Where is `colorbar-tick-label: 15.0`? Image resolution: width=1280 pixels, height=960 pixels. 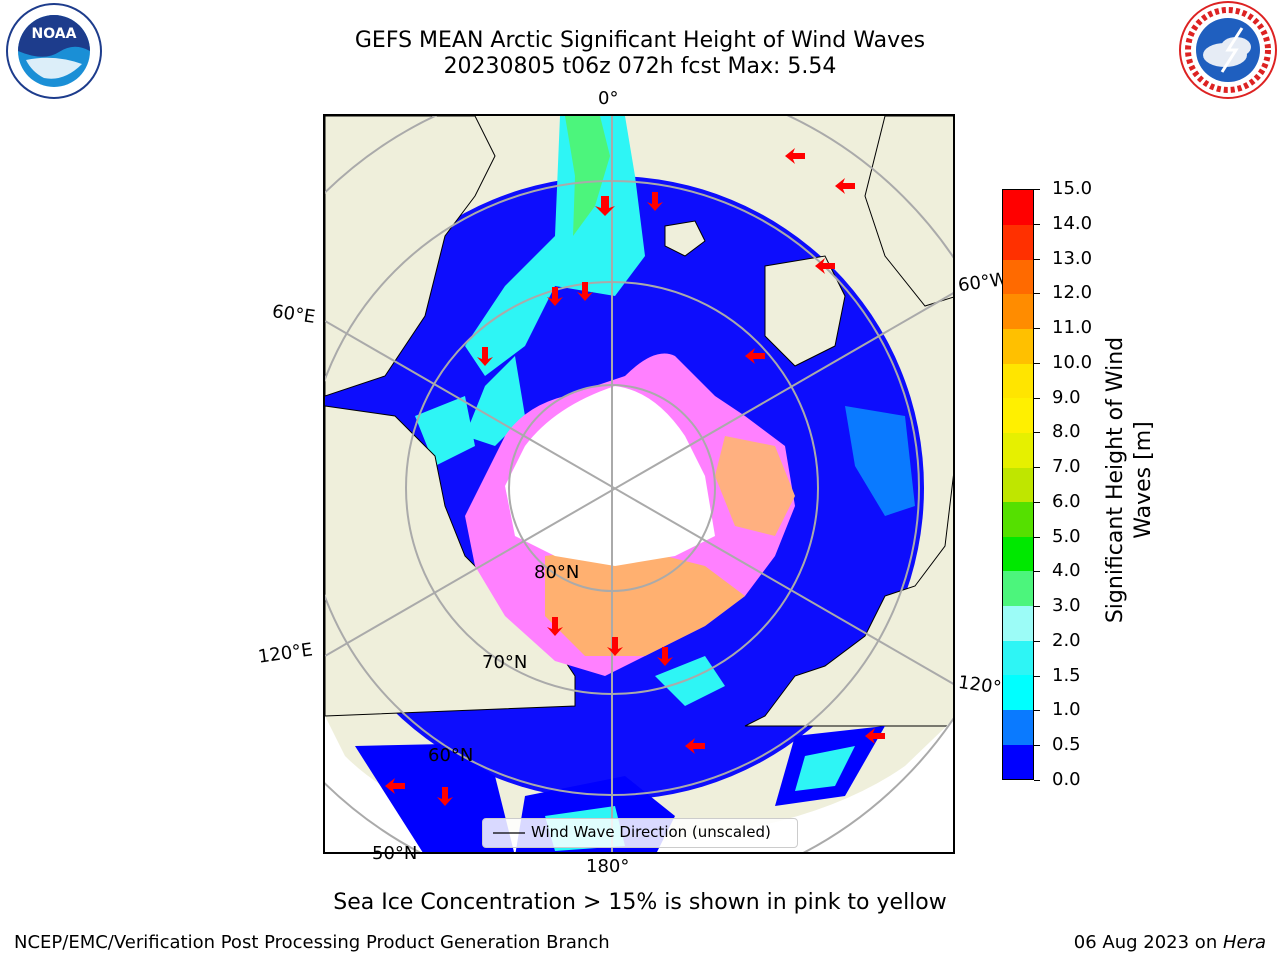 colorbar-tick-label: 15.0 is located at coordinates (1072, 188).